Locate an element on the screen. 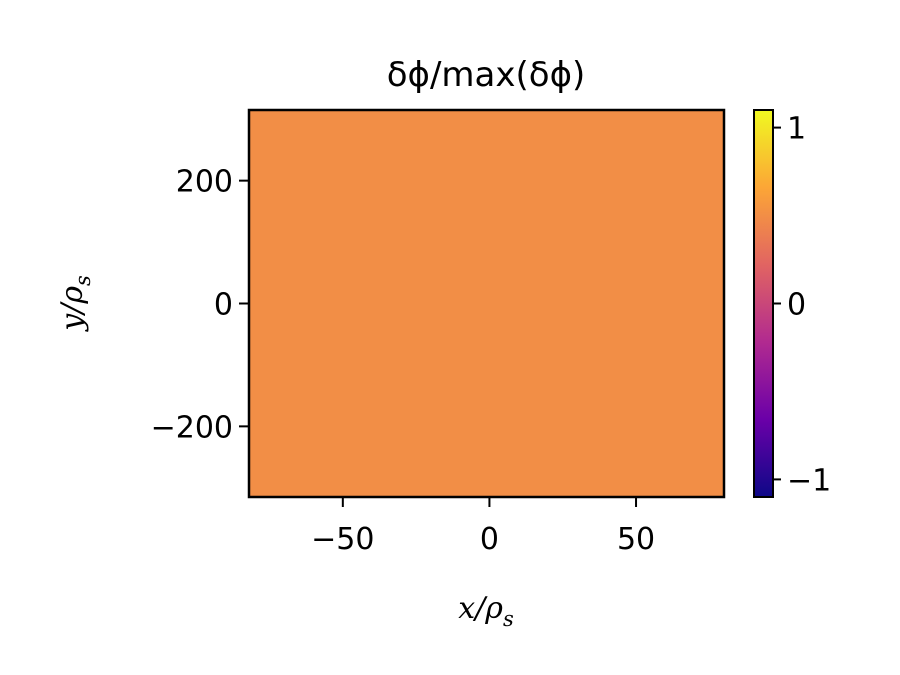 The width and height of the screenshot is (900, 675). x-axis-ticks: −50 0 50 is located at coordinates (483, 527).